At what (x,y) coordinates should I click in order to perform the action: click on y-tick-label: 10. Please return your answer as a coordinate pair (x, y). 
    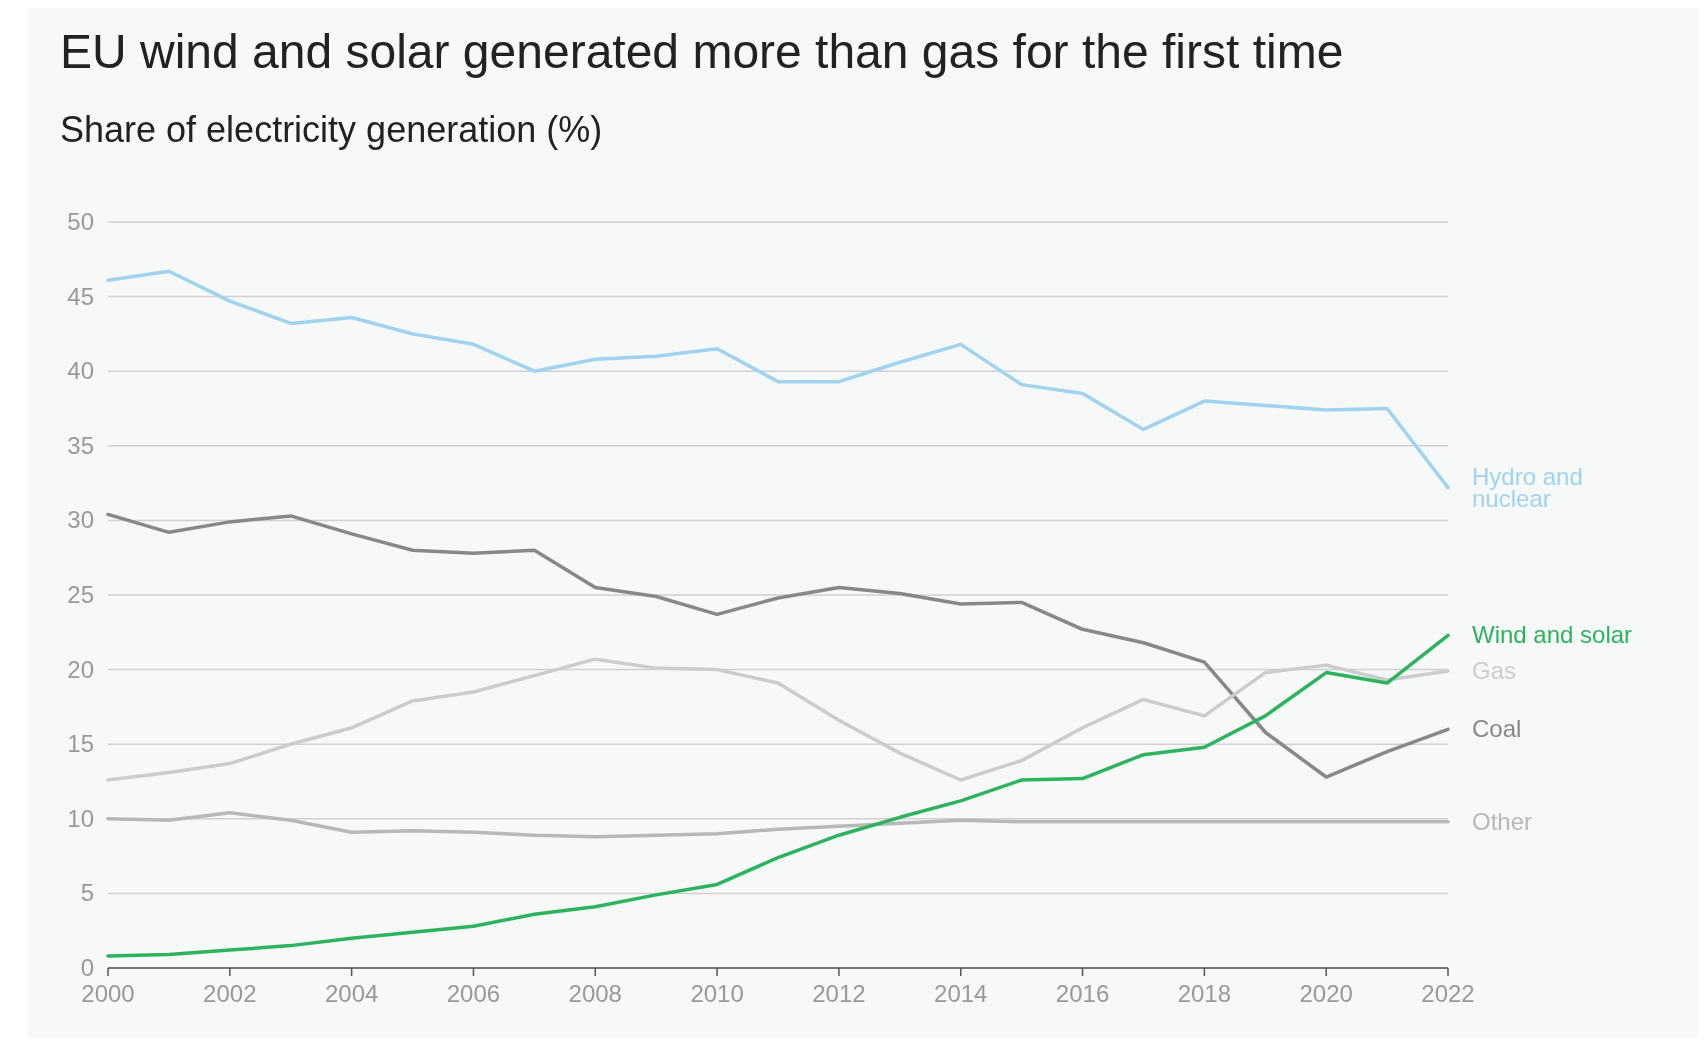
    Looking at the image, I should click on (80, 818).